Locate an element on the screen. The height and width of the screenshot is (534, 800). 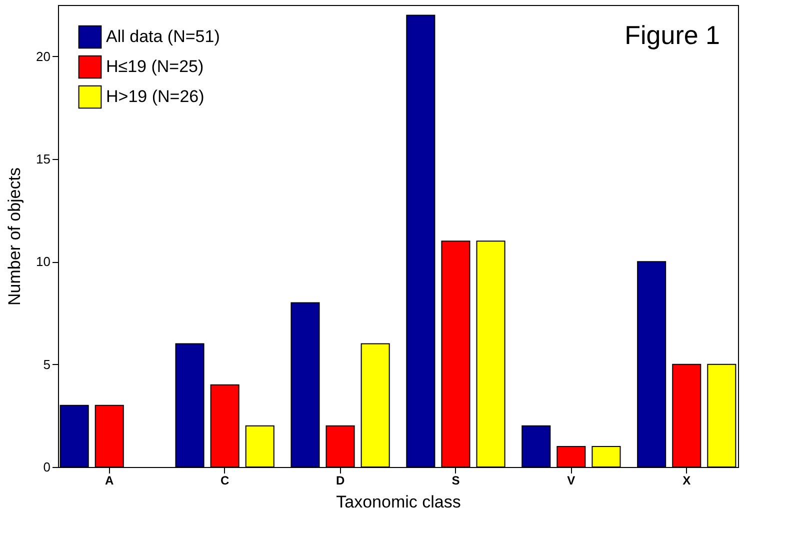
x-tick-label: C is located at coordinates (225, 481).